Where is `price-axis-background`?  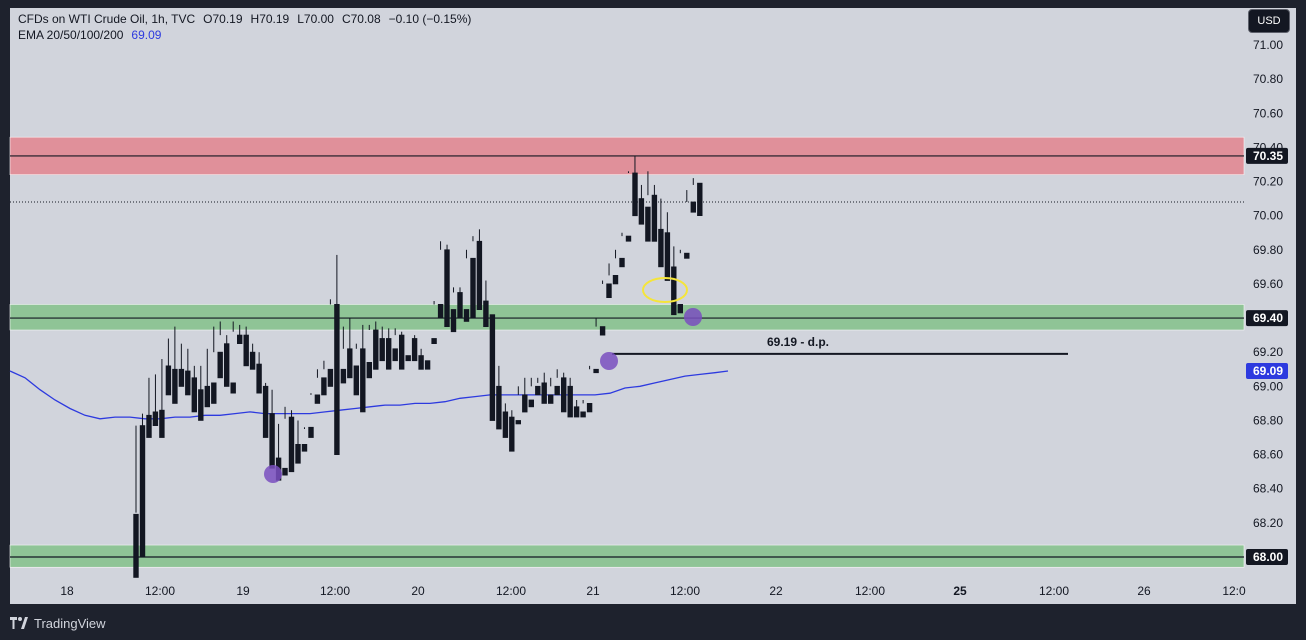
price-axis-background is located at coordinates (1270, 292).